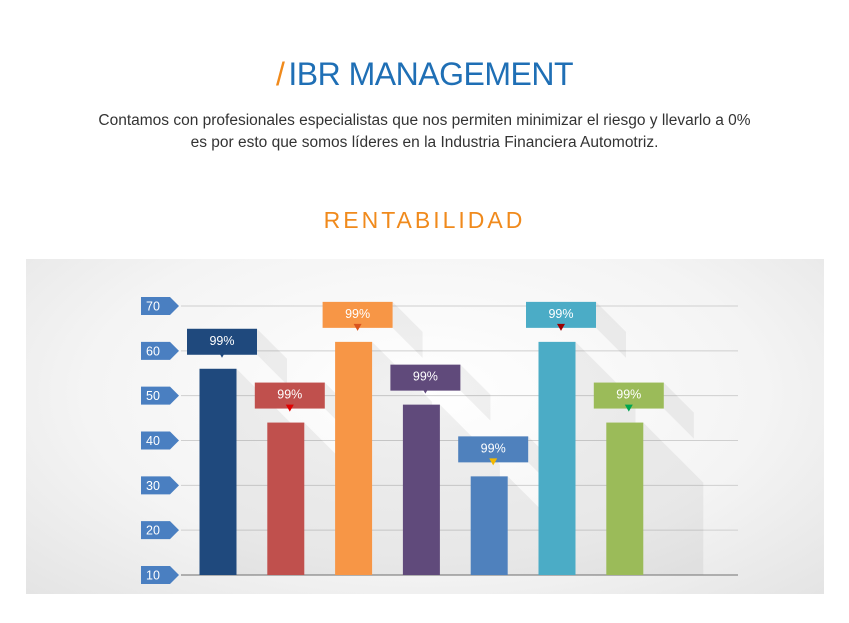 Image resolution: width=849 pixels, height=623 pixels. Describe the element at coordinates (153, 486) in the screenshot. I see `y-tick-label: 30` at that location.